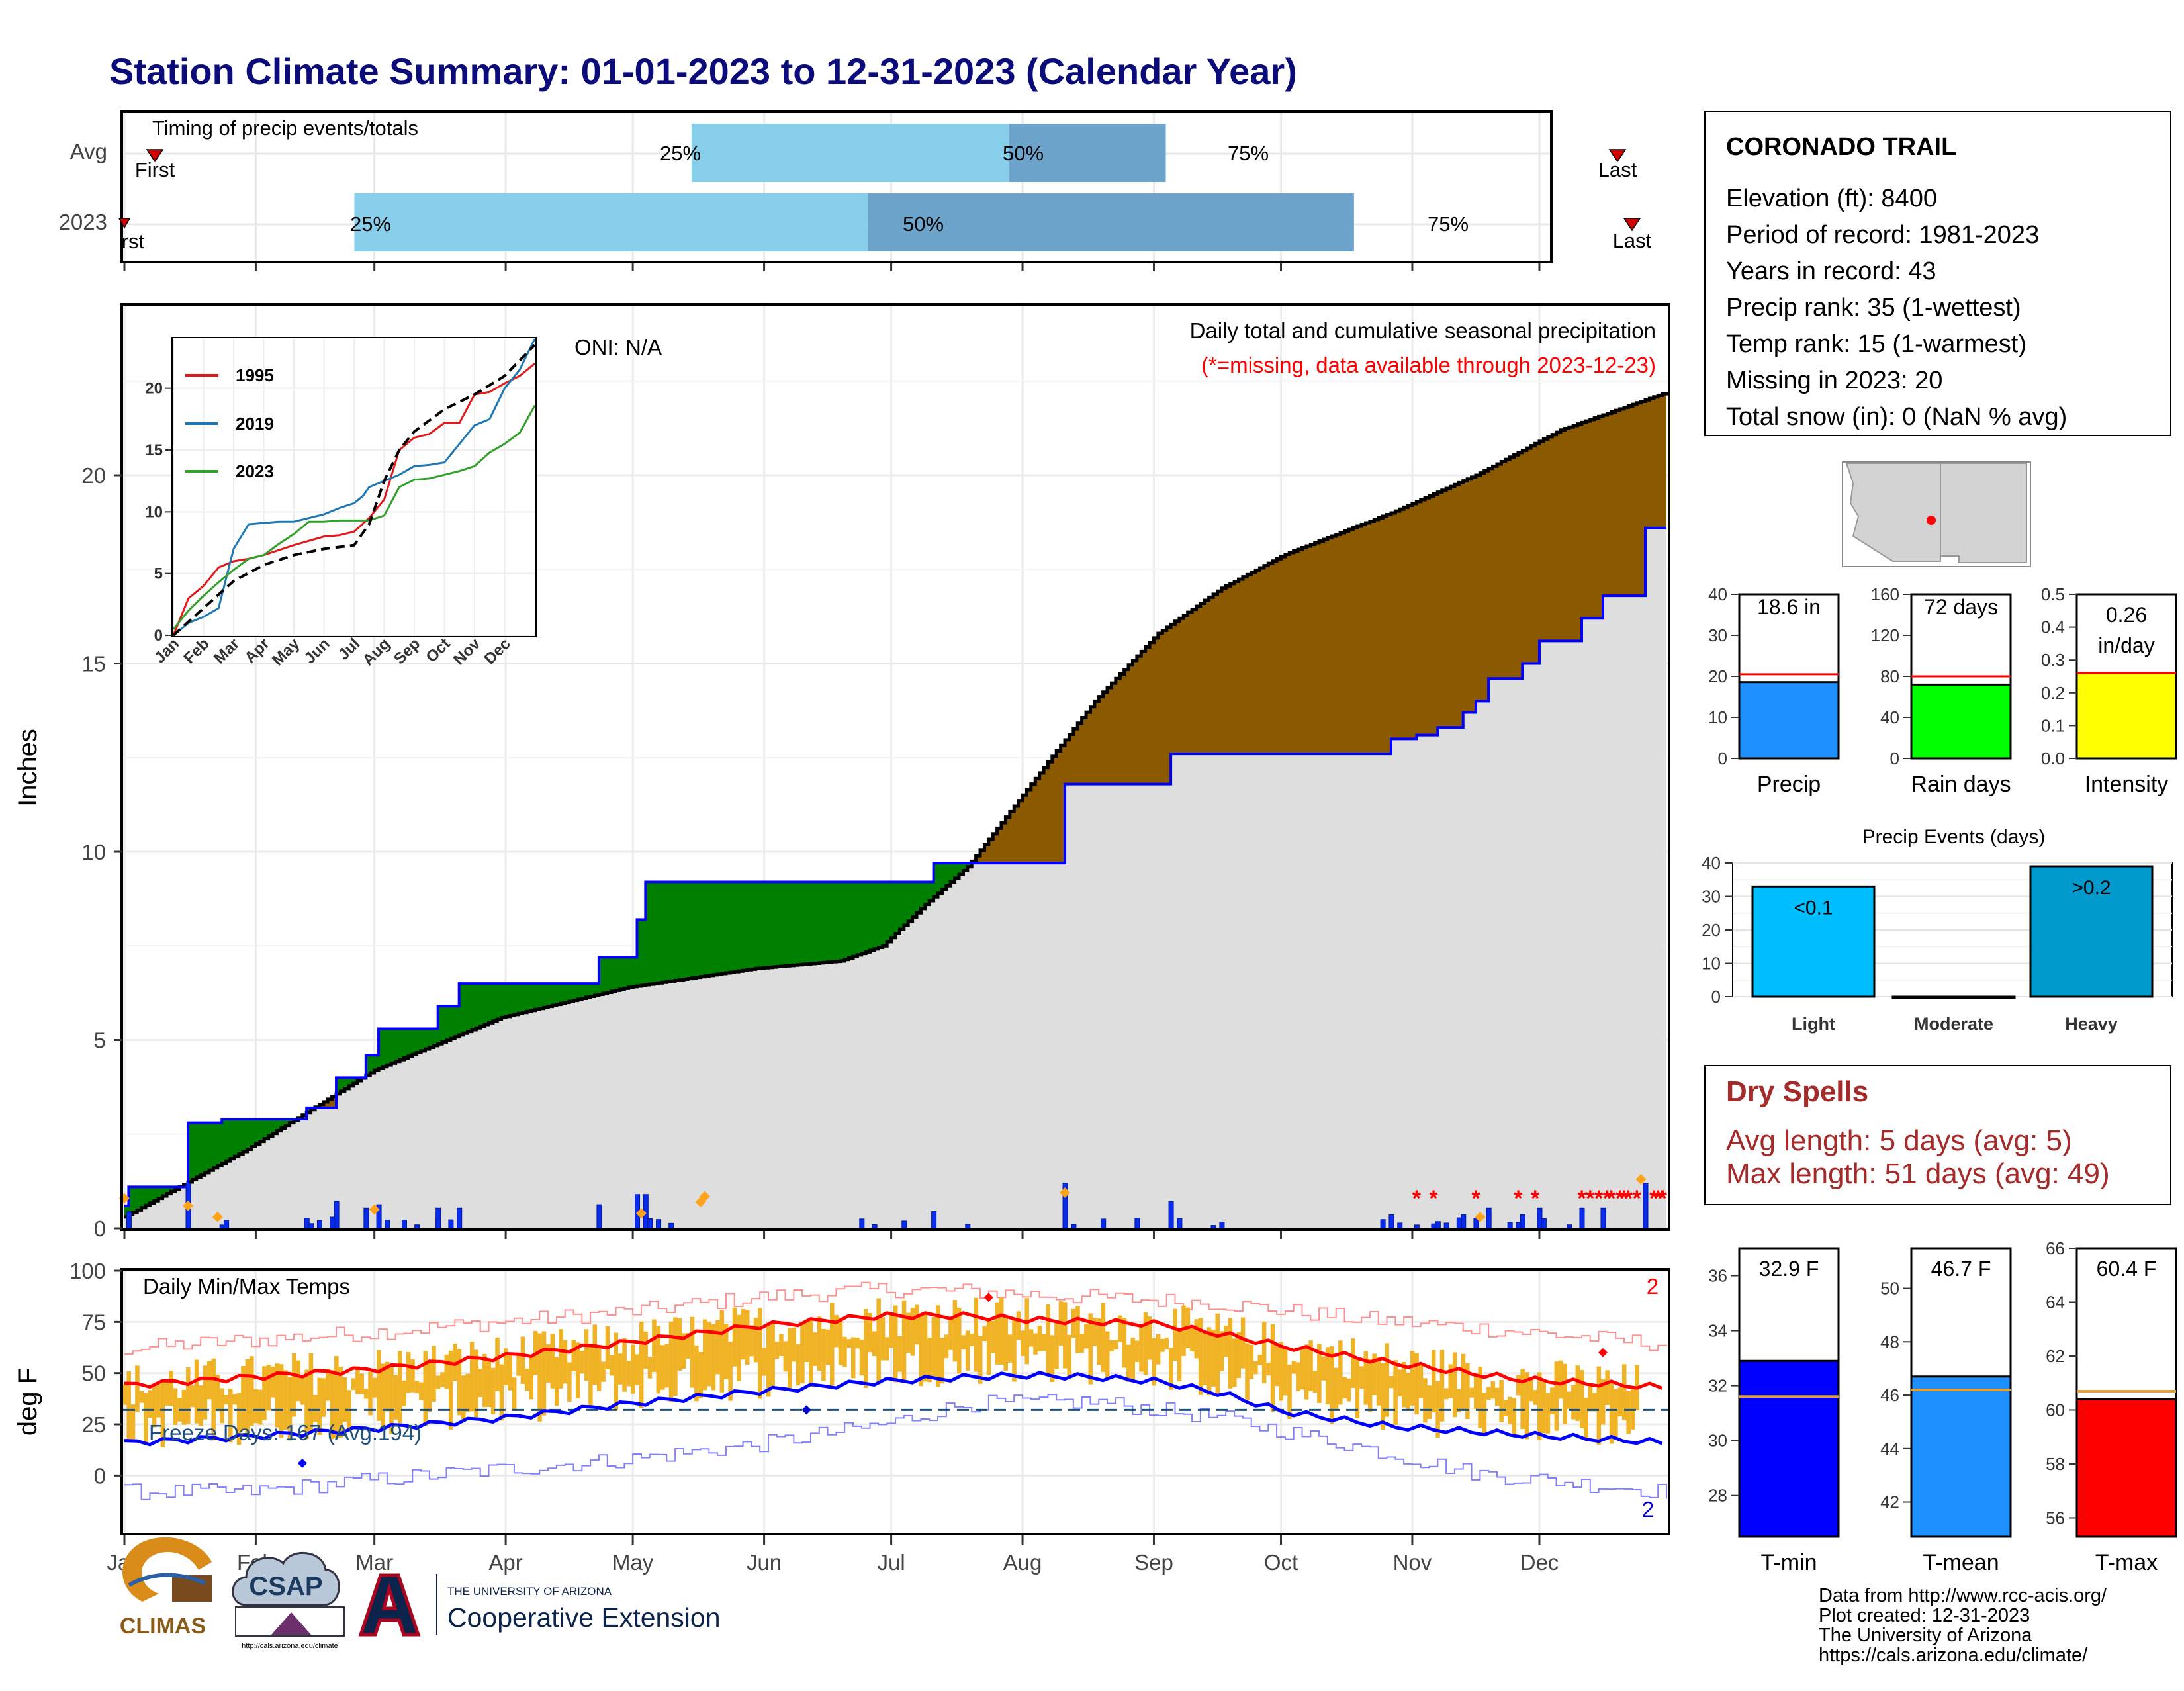 The width and height of the screenshot is (2184, 1691). I want to click on timing-avg-p50: 50%, so click(1024, 153).